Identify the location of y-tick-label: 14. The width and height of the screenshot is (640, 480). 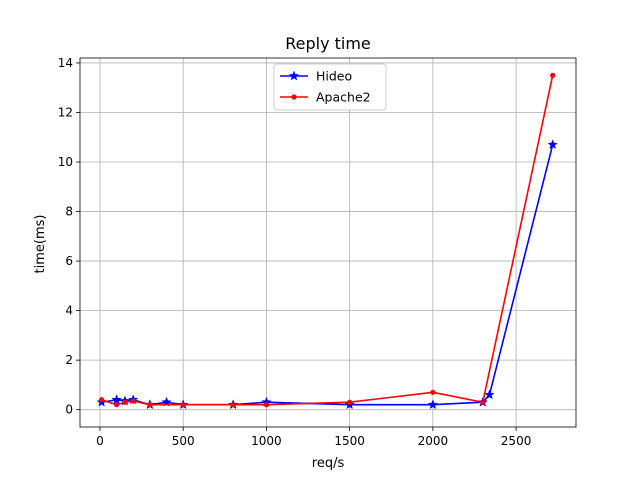
(65, 63).